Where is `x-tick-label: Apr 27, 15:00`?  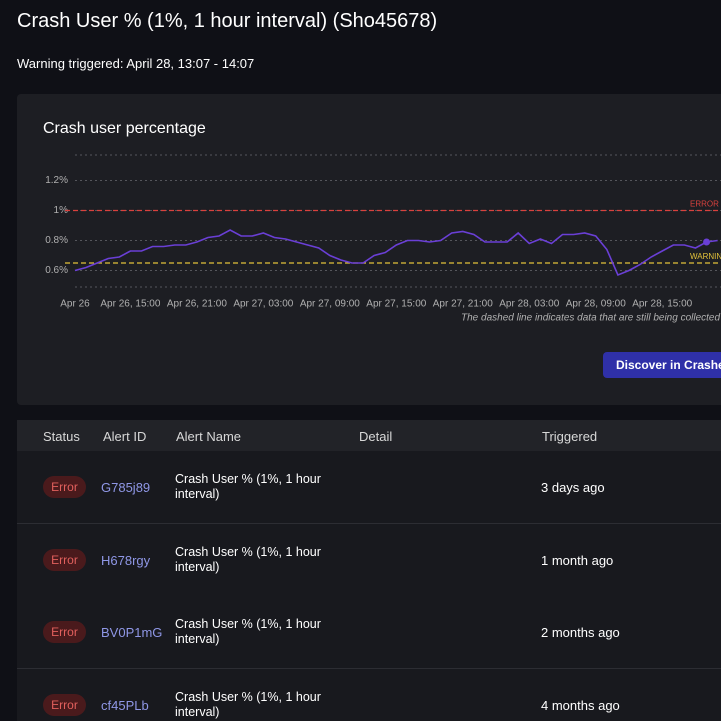 x-tick-label: Apr 27, 15:00 is located at coordinates (396, 304).